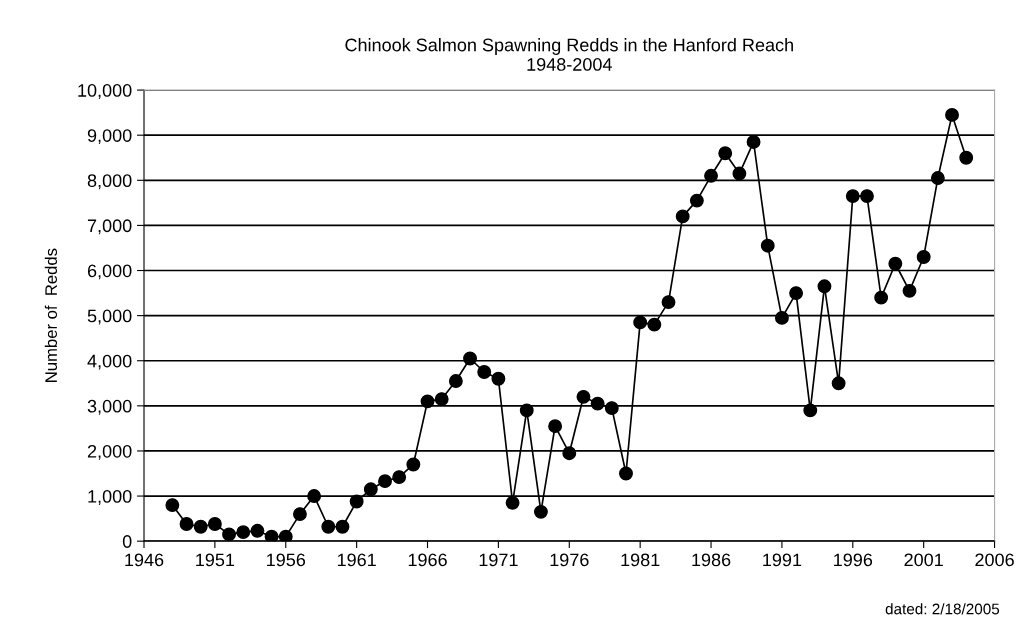 This screenshot has height=630, width=1036. What do you see at coordinates (942, 609) in the screenshot?
I see `text: dated: 2/18/2005` at bounding box center [942, 609].